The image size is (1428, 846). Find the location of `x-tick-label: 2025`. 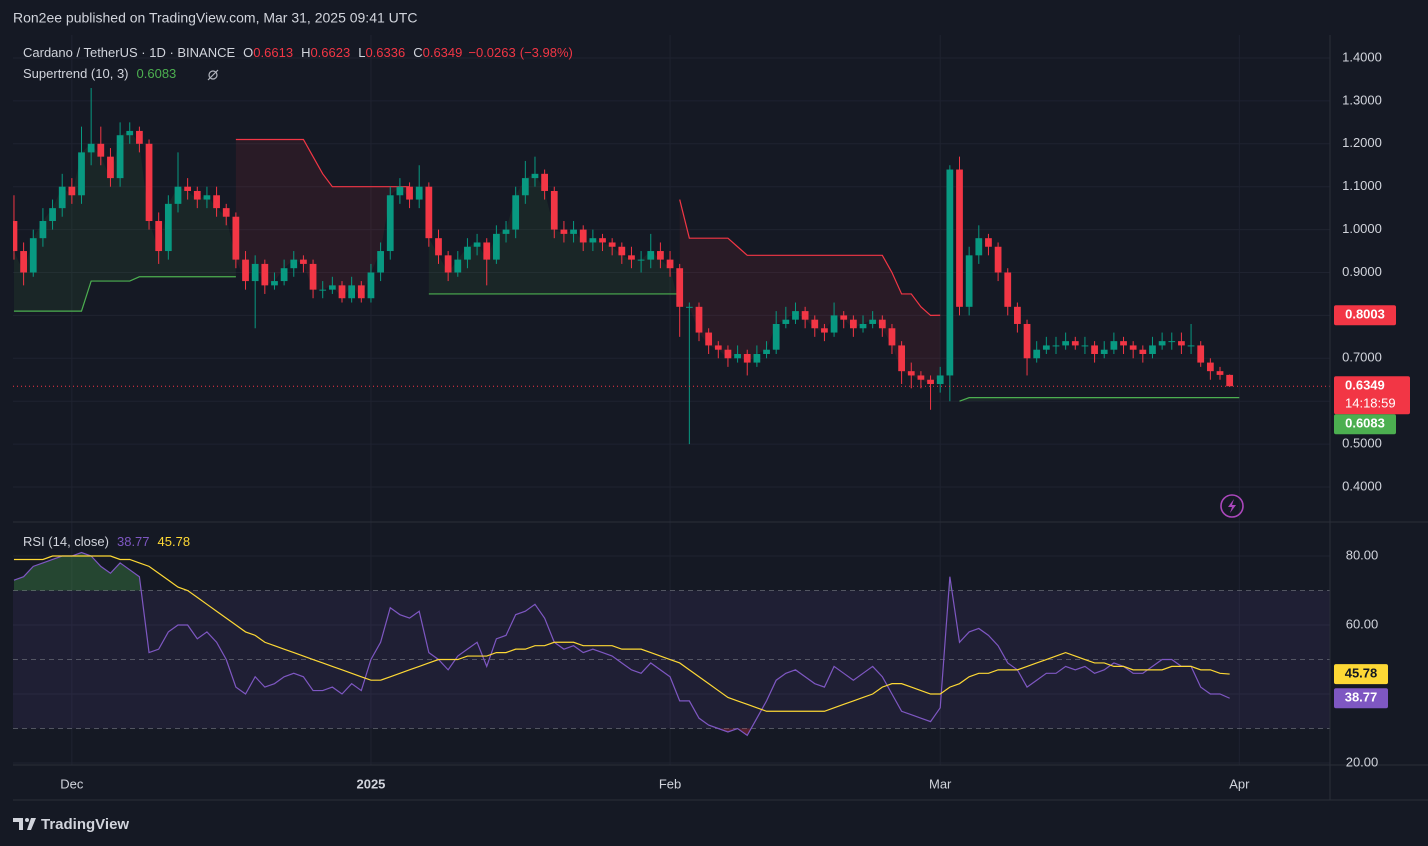

x-tick-label: 2025 is located at coordinates (370, 783).